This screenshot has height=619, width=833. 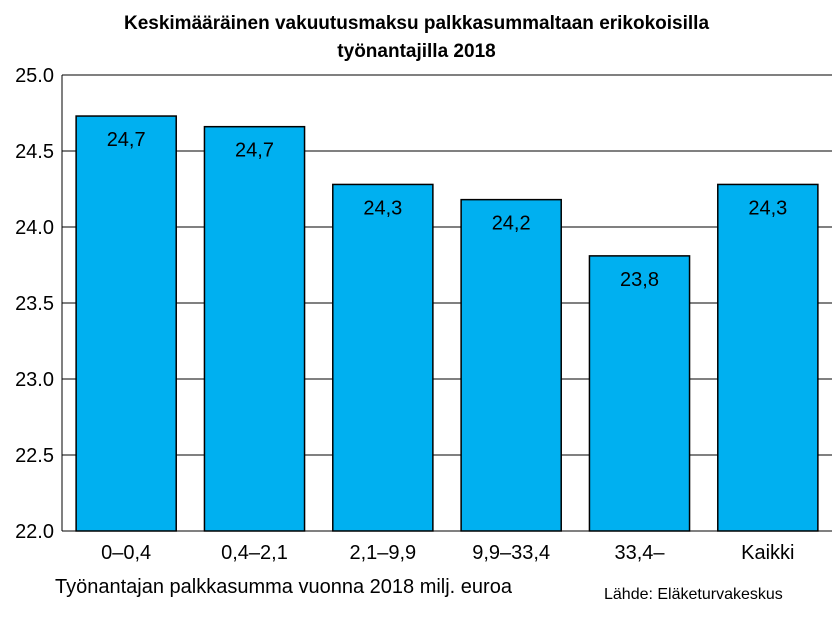 I want to click on y-tick-label: 22.0, so click(x=34, y=532).